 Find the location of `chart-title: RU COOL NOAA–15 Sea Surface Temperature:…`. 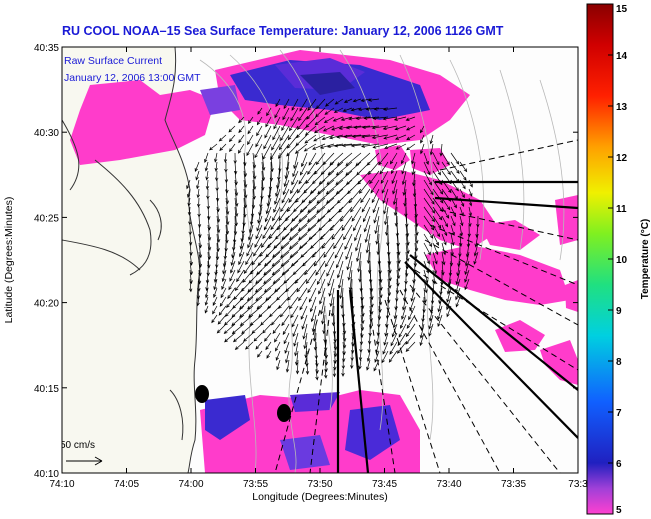

chart-title: RU COOL NOAA–15 Sea Surface Temperature:… is located at coordinates (283, 31).